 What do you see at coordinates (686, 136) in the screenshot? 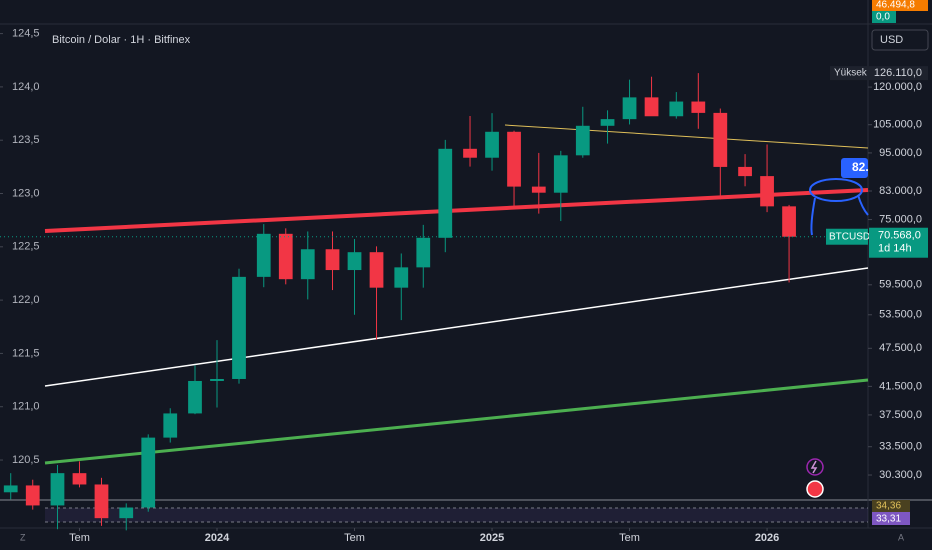
I see `trend-line-yellow` at bounding box center [686, 136].